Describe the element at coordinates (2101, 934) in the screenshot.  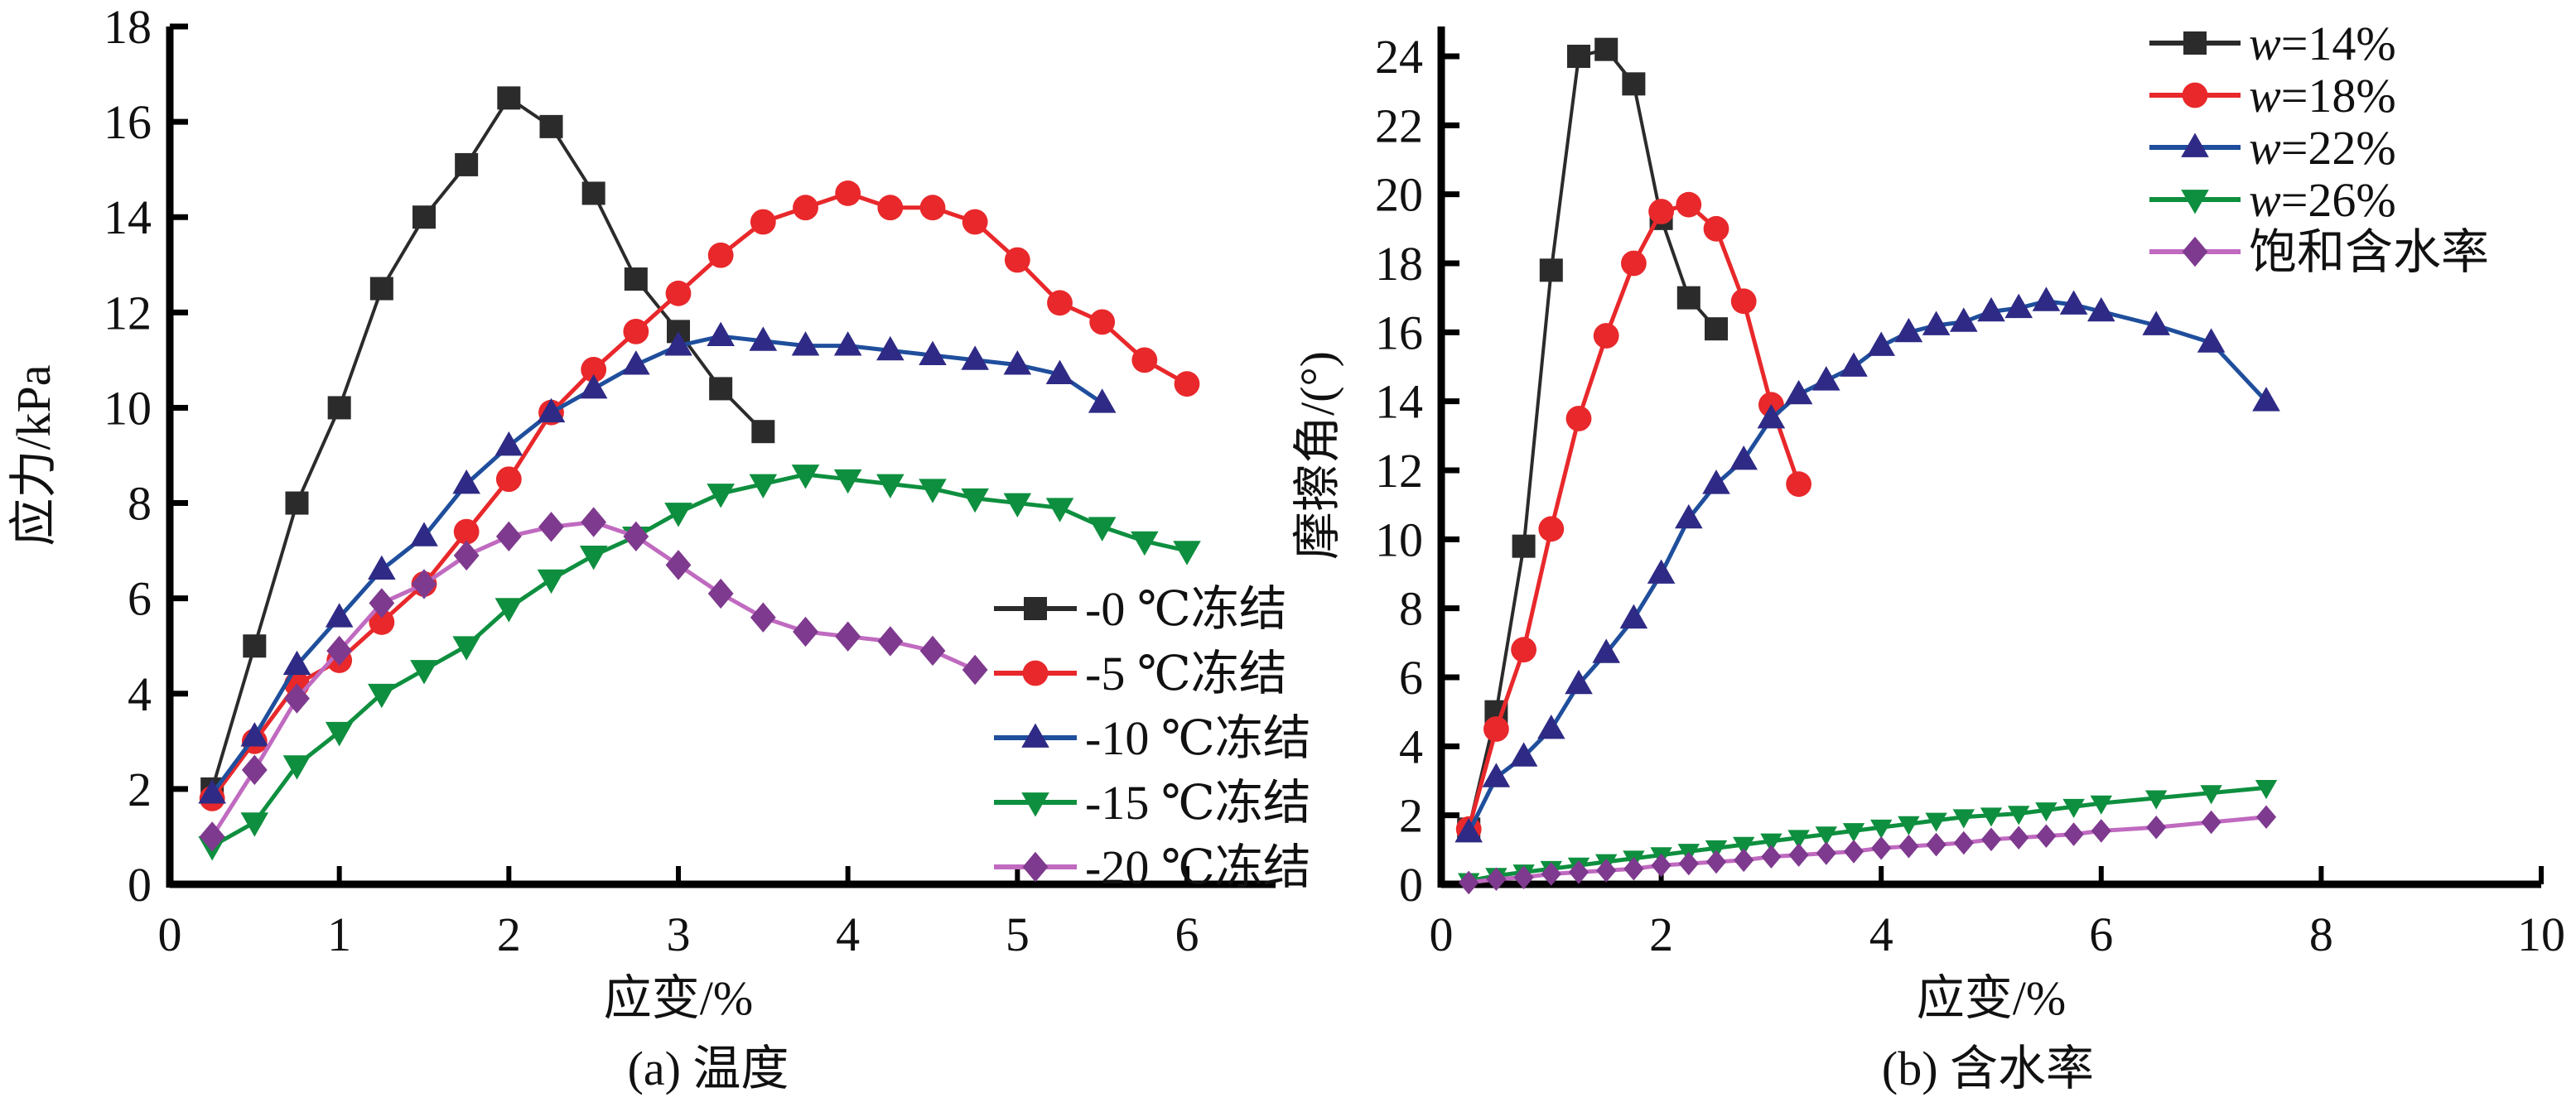
I see `x-tick-label: 6` at that location.